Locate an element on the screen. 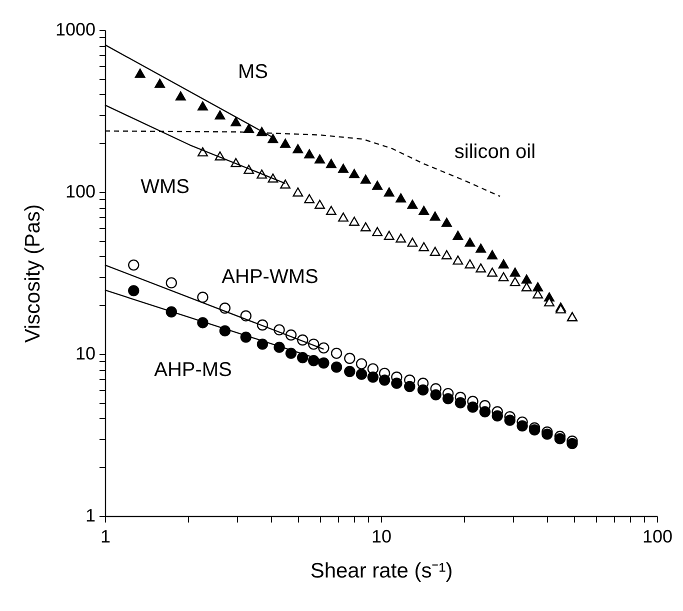 The image size is (683, 611). y-tick-label: 1000 is located at coordinates (75, 30).